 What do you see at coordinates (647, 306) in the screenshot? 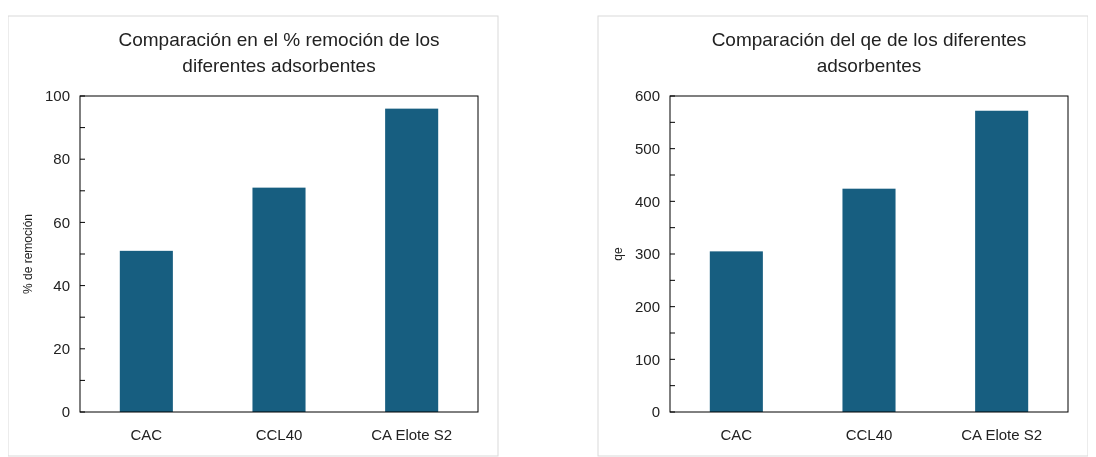
I see `y-tick-label: 200` at bounding box center [647, 306].